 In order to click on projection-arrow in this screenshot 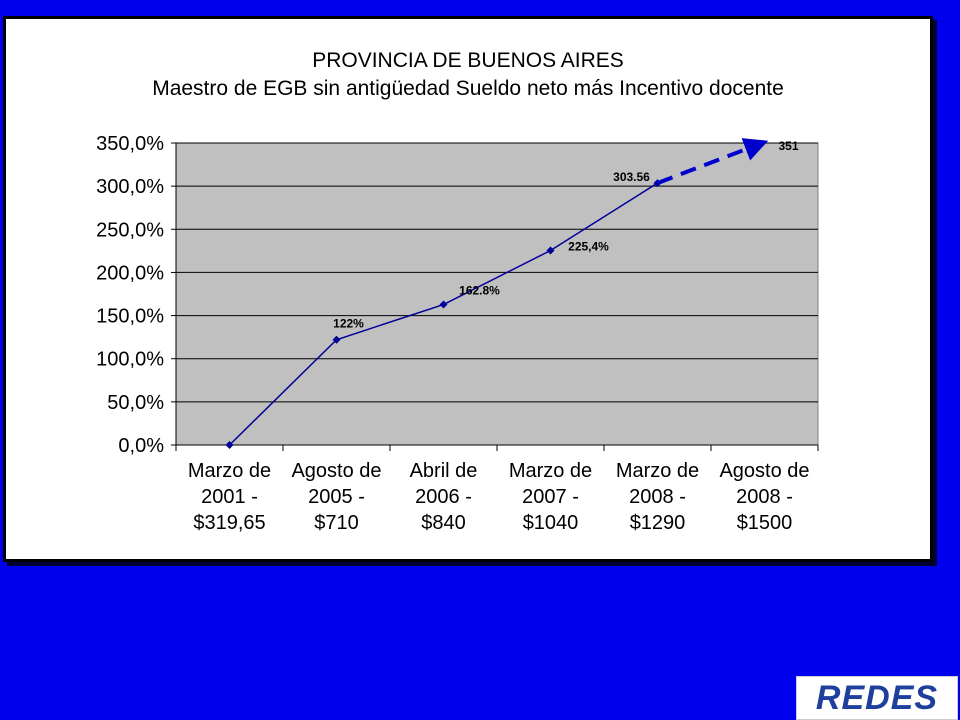, I will do `click(712, 161)`.